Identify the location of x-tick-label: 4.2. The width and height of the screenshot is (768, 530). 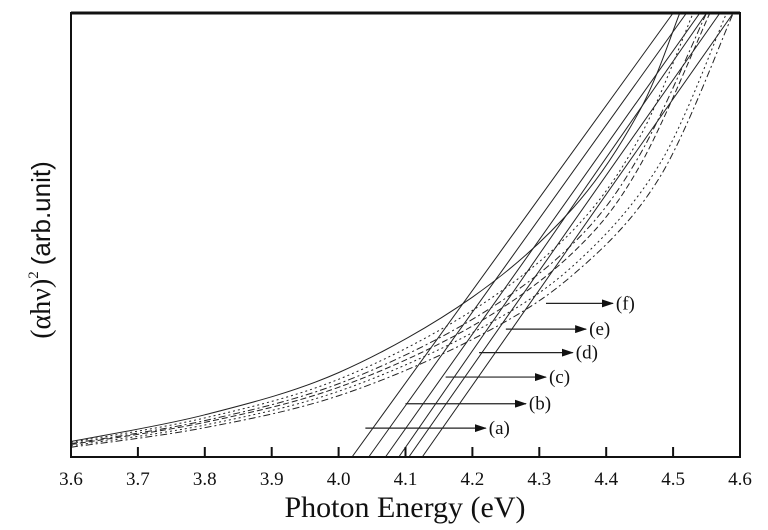
(473, 479).